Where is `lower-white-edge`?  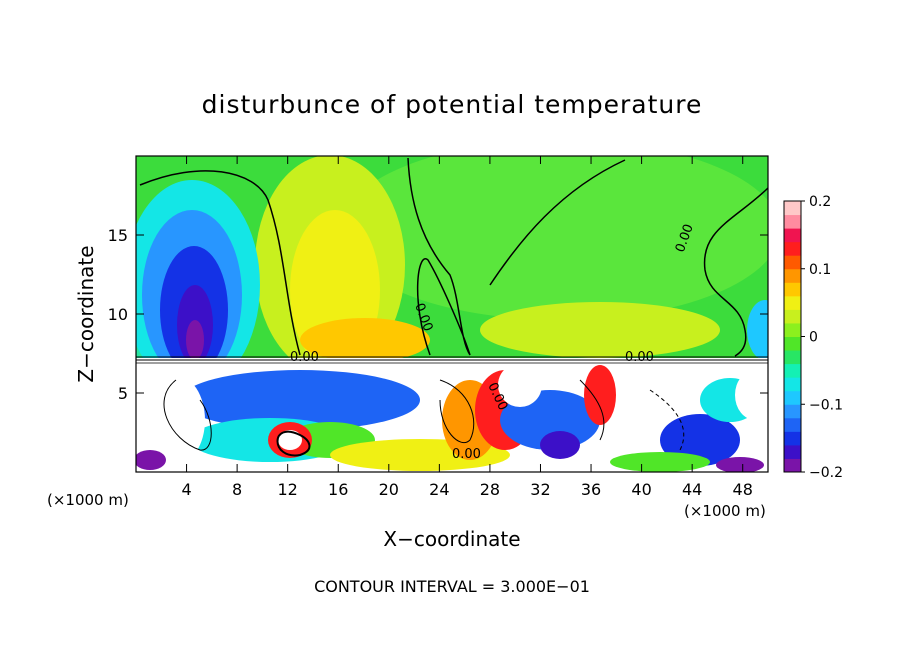
lower-white-edge is located at coordinates (175, 420).